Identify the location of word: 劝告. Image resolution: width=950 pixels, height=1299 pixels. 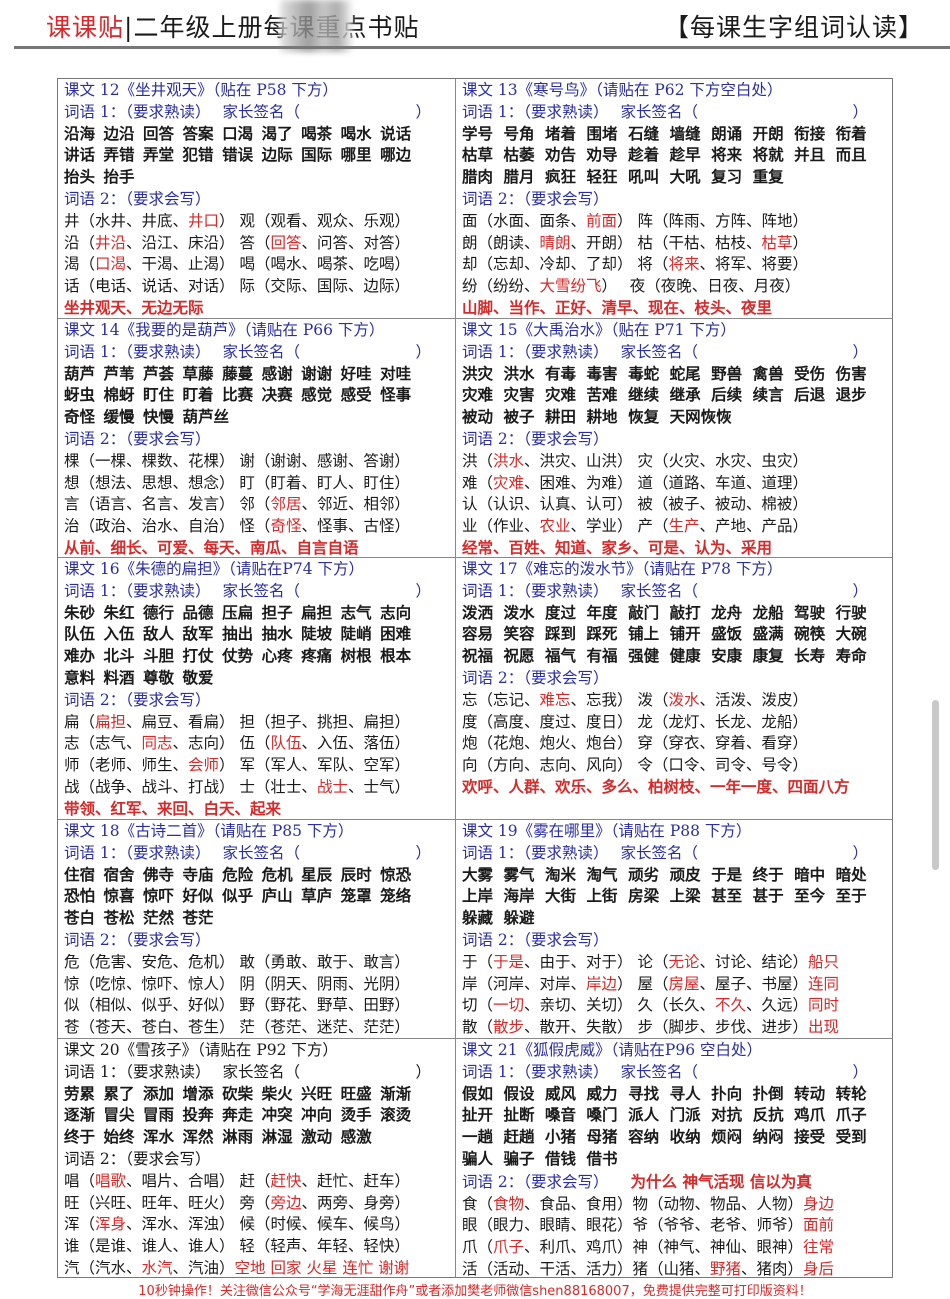
(561, 155).